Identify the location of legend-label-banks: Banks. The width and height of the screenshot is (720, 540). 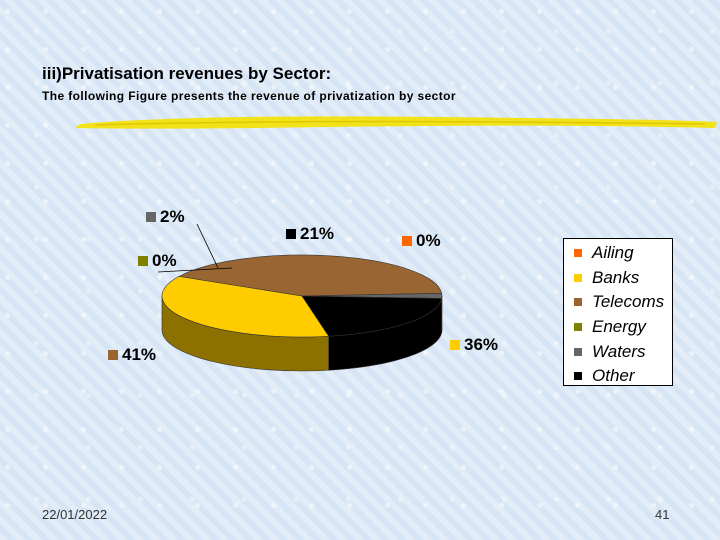
(616, 277).